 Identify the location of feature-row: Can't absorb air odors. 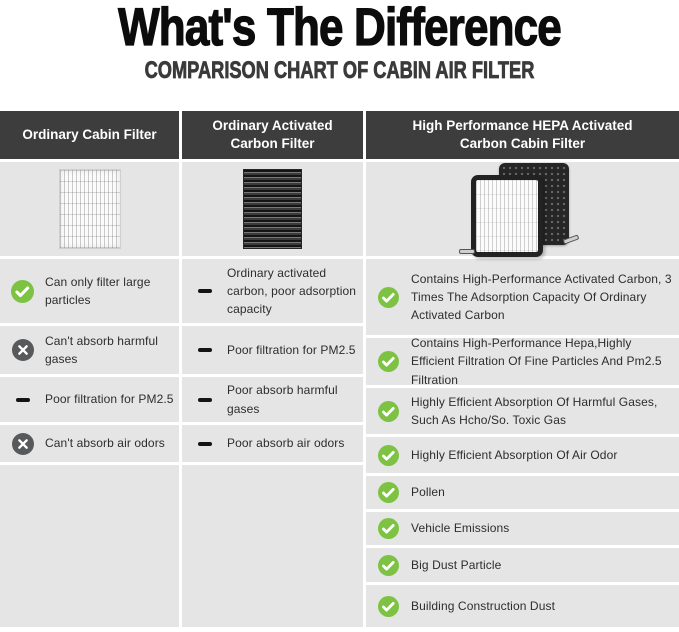
(89, 443).